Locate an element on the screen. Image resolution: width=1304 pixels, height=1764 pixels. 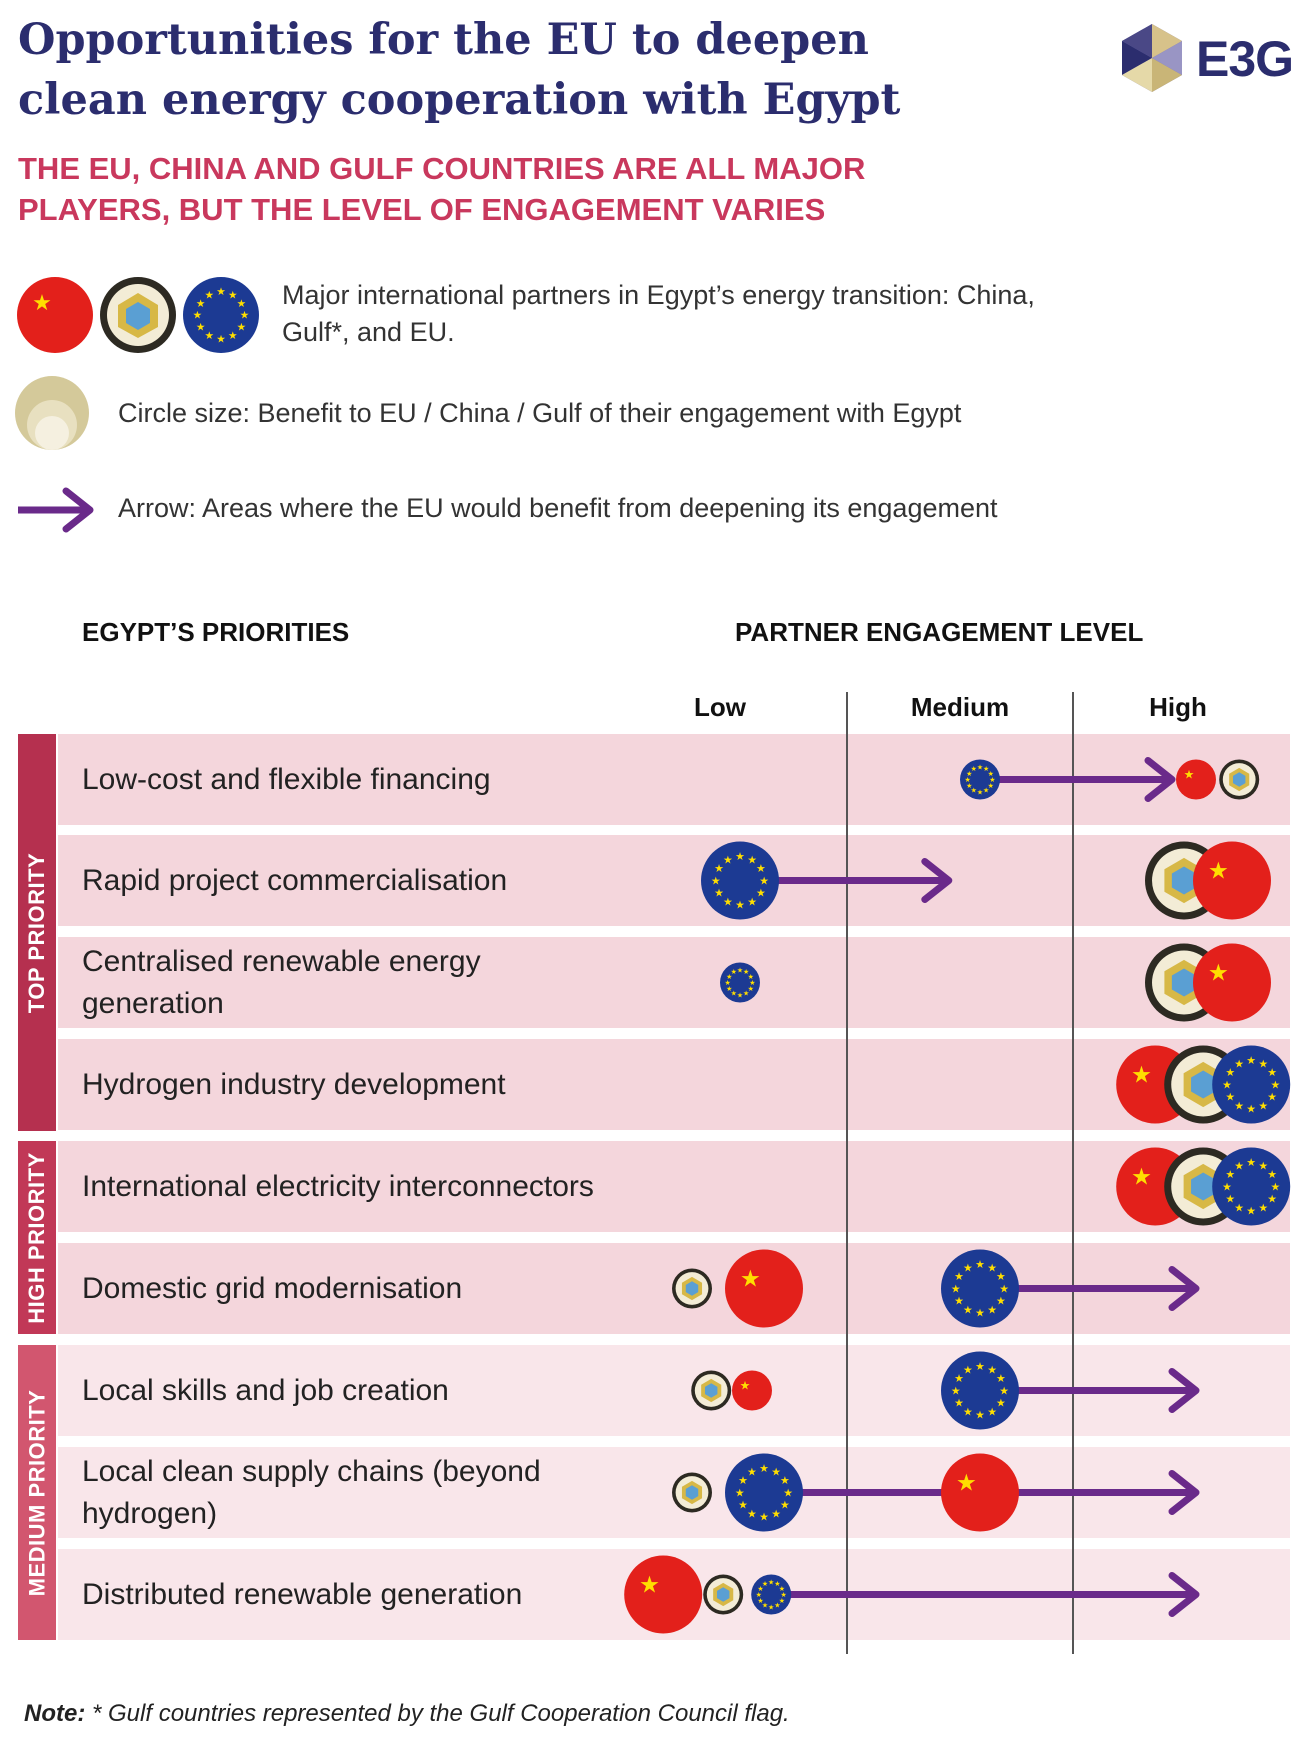
circle-size-legend-icon is located at coordinates (52, 413).